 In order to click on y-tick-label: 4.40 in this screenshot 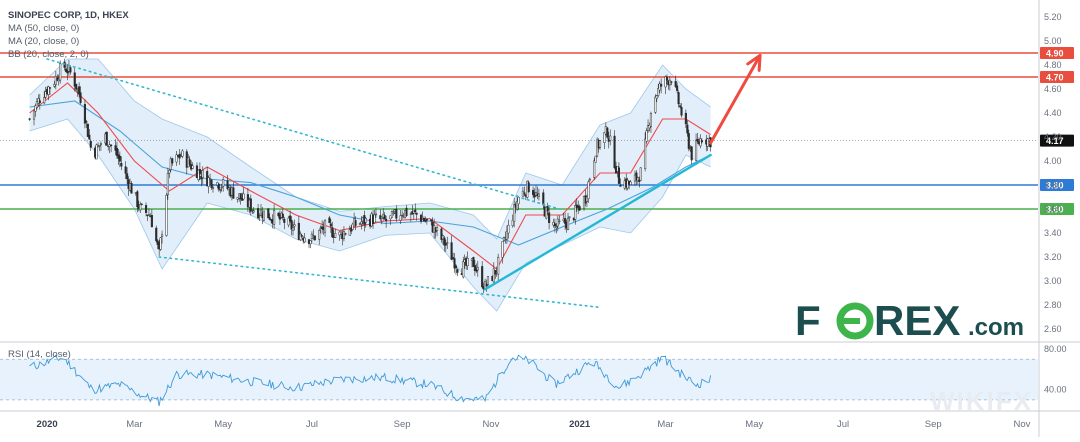, I will do `click(1053, 113)`.